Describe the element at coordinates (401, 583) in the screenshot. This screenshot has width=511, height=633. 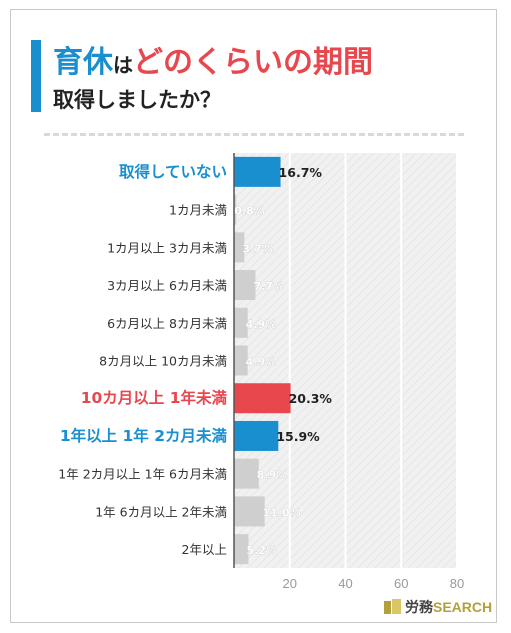
I see `x-tick-label: 60` at that location.